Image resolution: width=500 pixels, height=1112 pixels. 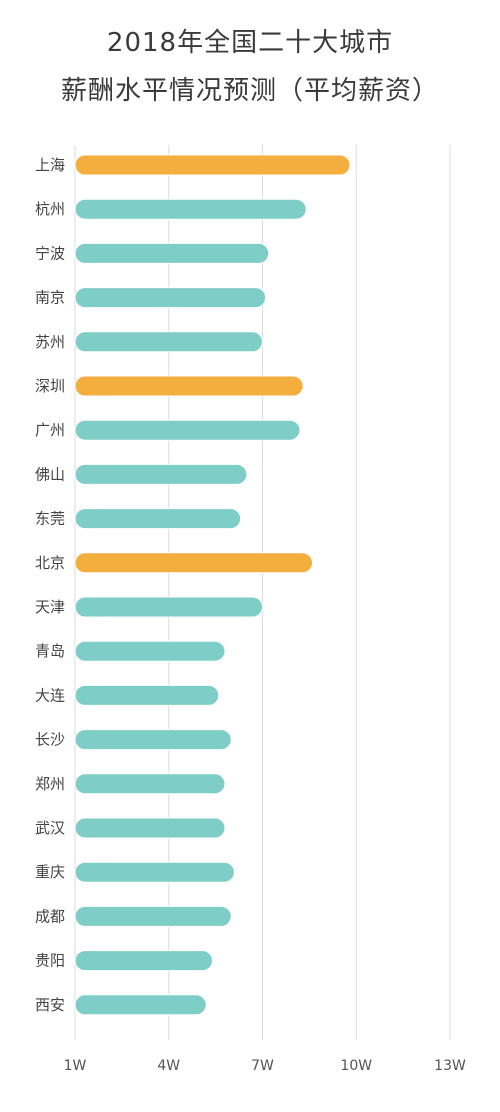 What do you see at coordinates (50, 1005) in the screenshot?
I see `category-label: 西安` at bounding box center [50, 1005].